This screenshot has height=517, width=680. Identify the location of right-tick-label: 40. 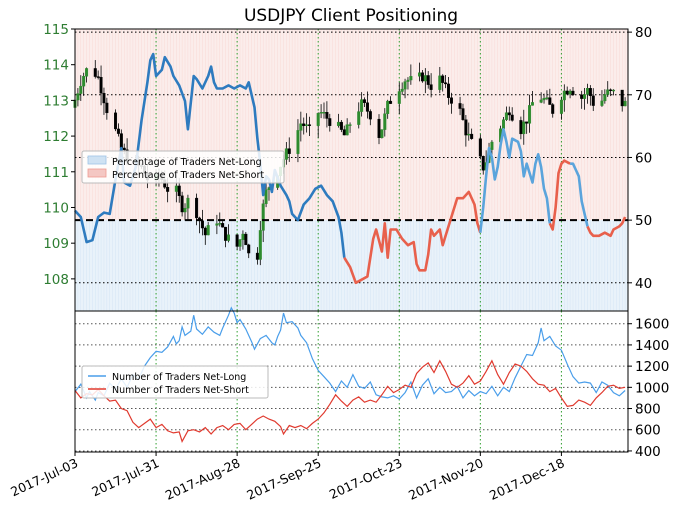
(643, 284).